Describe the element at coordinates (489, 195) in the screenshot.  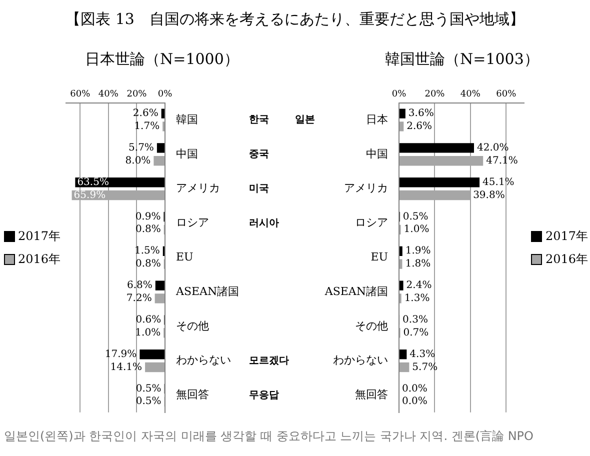
I see `data-label: 39.8%` at that location.